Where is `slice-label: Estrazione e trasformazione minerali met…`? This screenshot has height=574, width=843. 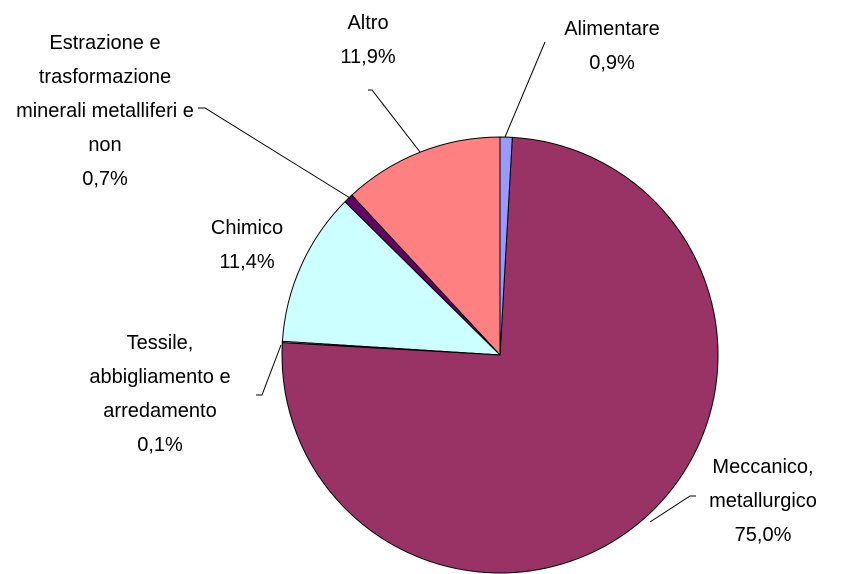
slice-label: Estrazione e trasformazione minerali met… is located at coordinates (105, 111).